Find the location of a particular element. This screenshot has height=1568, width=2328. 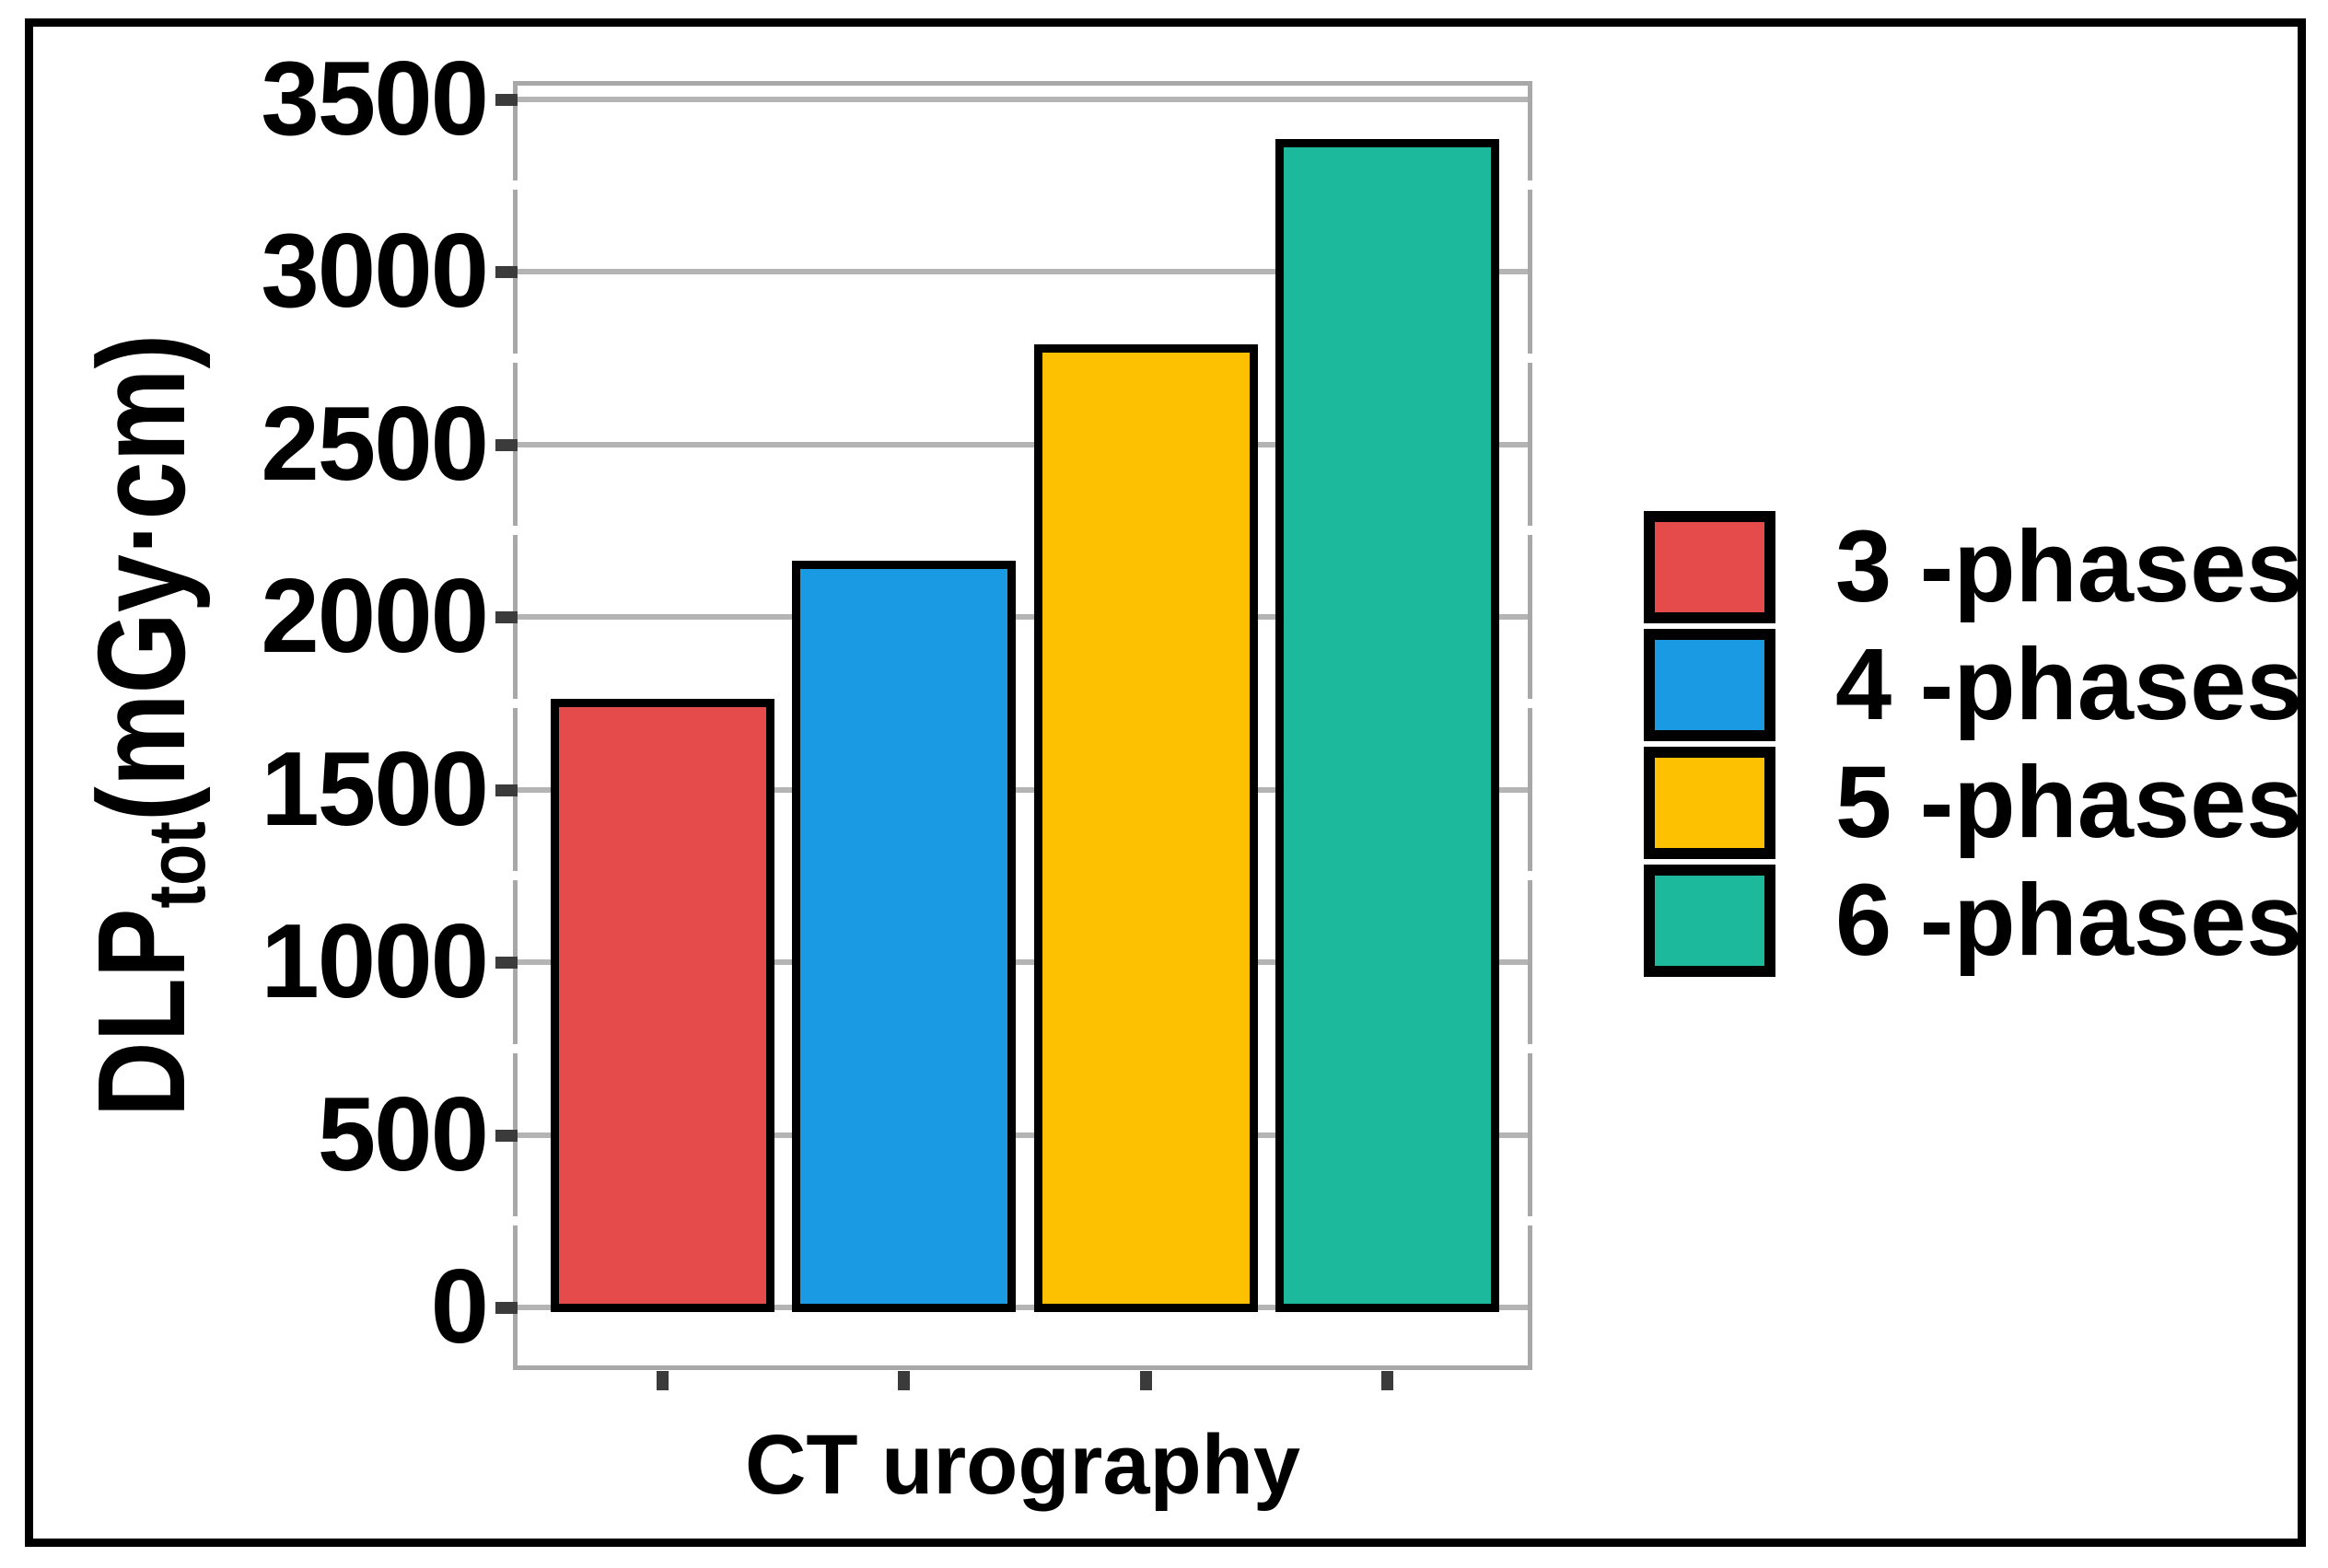

y-tick-label-1500: 1500 is located at coordinates (375, 789).